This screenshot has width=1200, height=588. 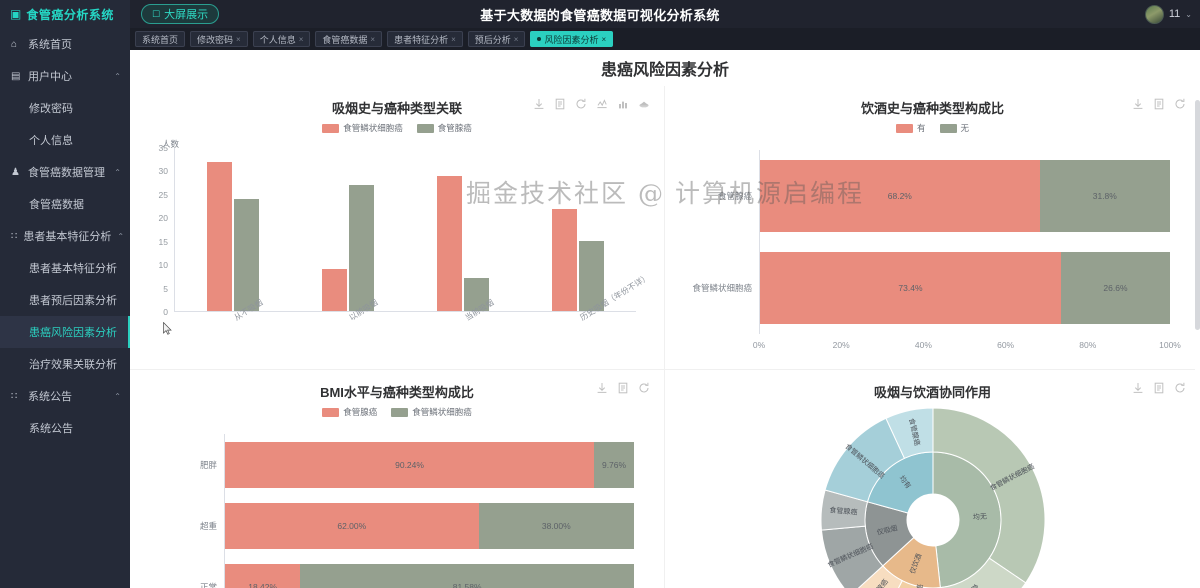 I want to click on legend-item-2: 食管腺癌, so click(x=444, y=128).